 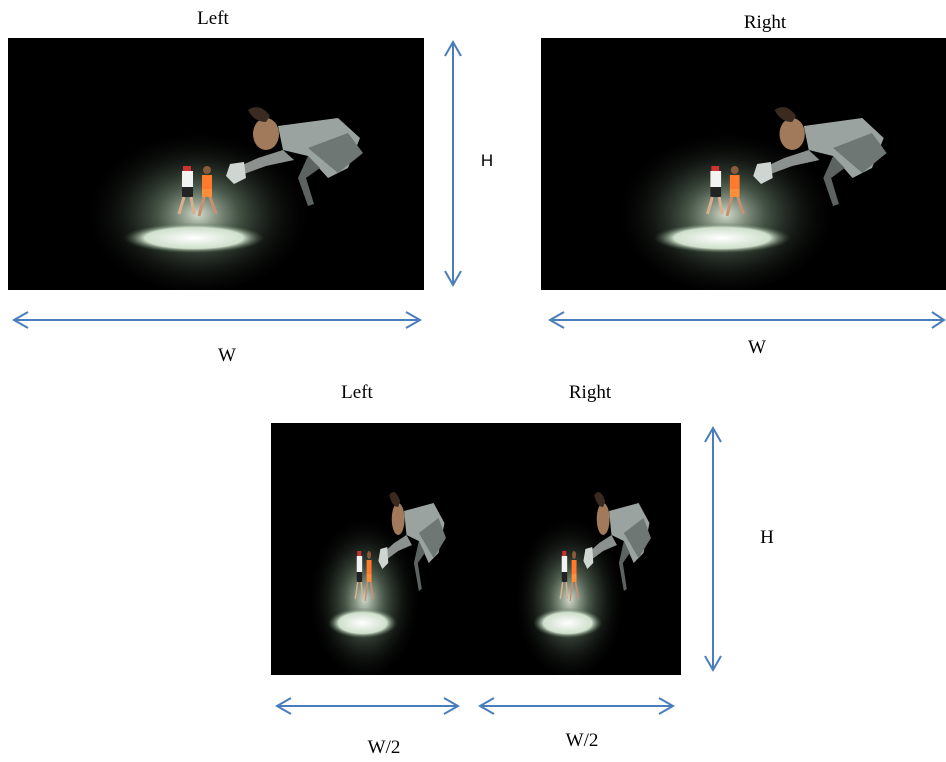 What do you see at coordinates (227, 355) in the screenshot?
I see `top-left-width-label: W` at bounding box center [227, 355].